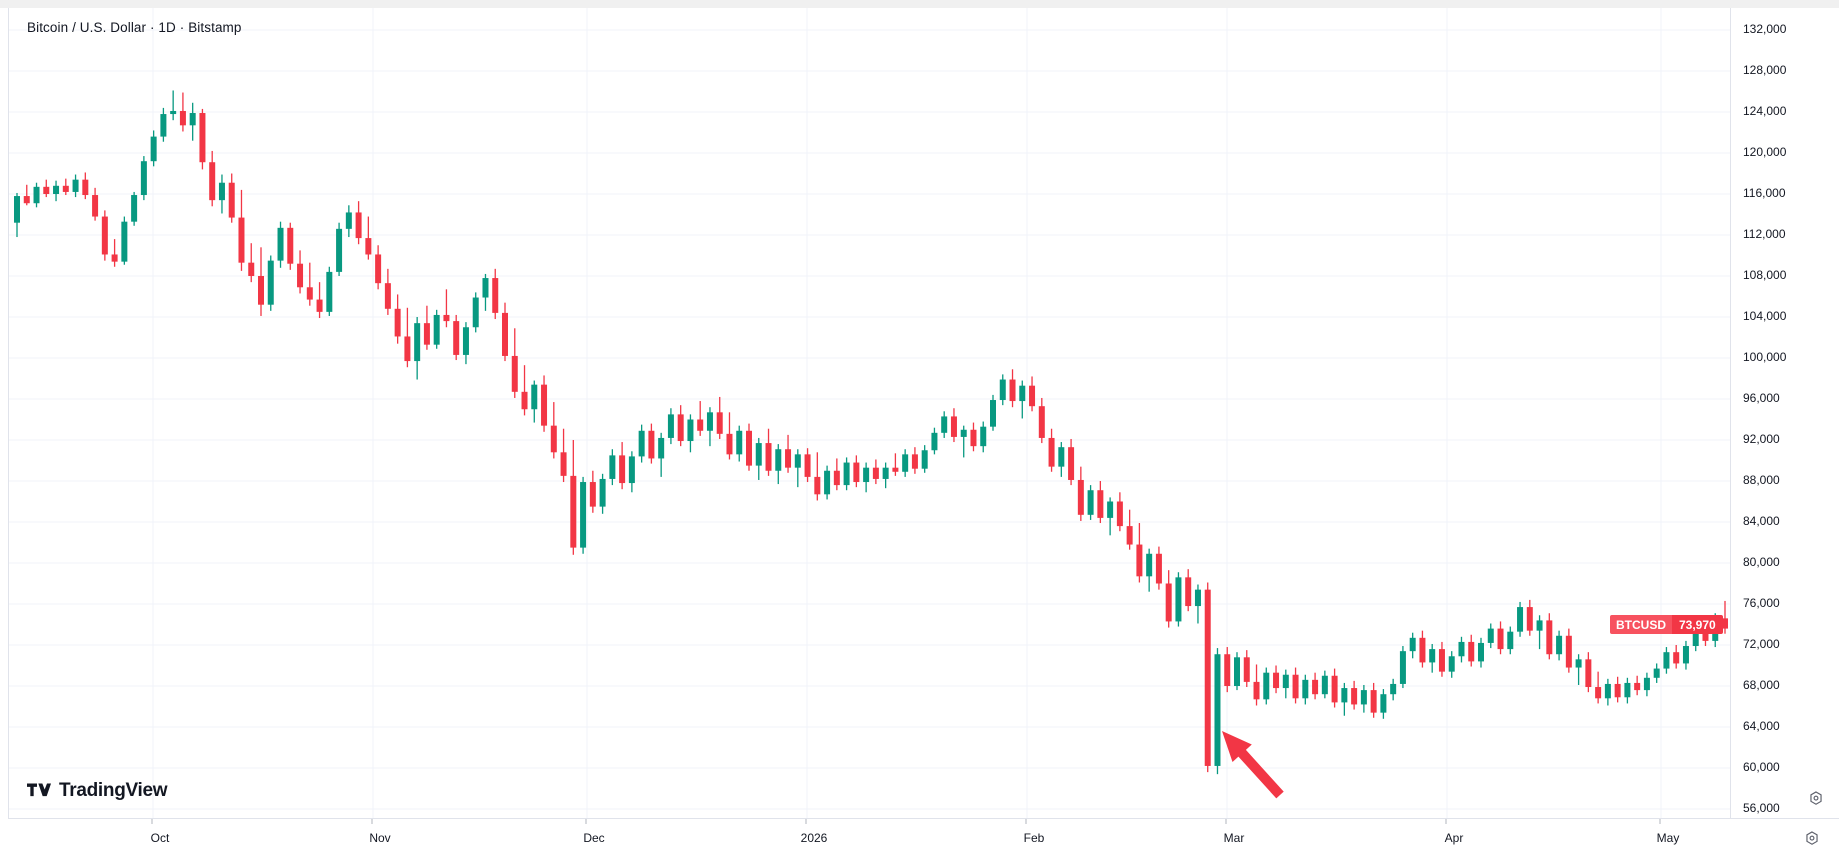 This screenshot has height=860, width=1839. I want to click on price-axis-tick: 56,000, so click(1761, 808).